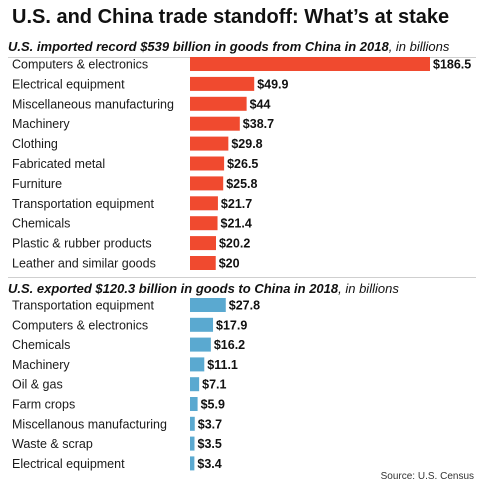  Describe the element at coordinates (246, 144) in the screenshot. I see `import-value-label: $29.8` at that location.